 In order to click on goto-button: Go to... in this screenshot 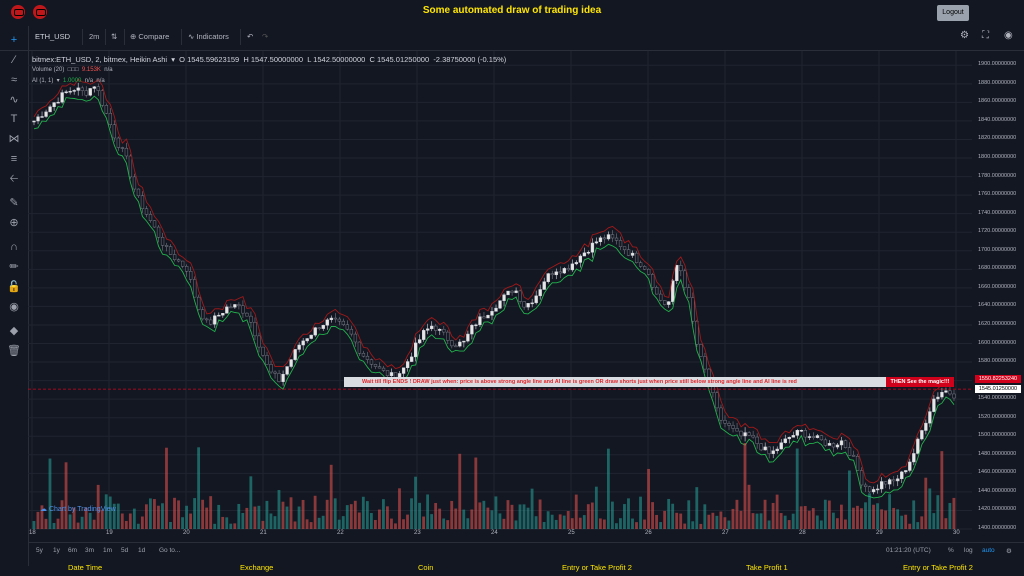, I will do `click(170, 550)`.